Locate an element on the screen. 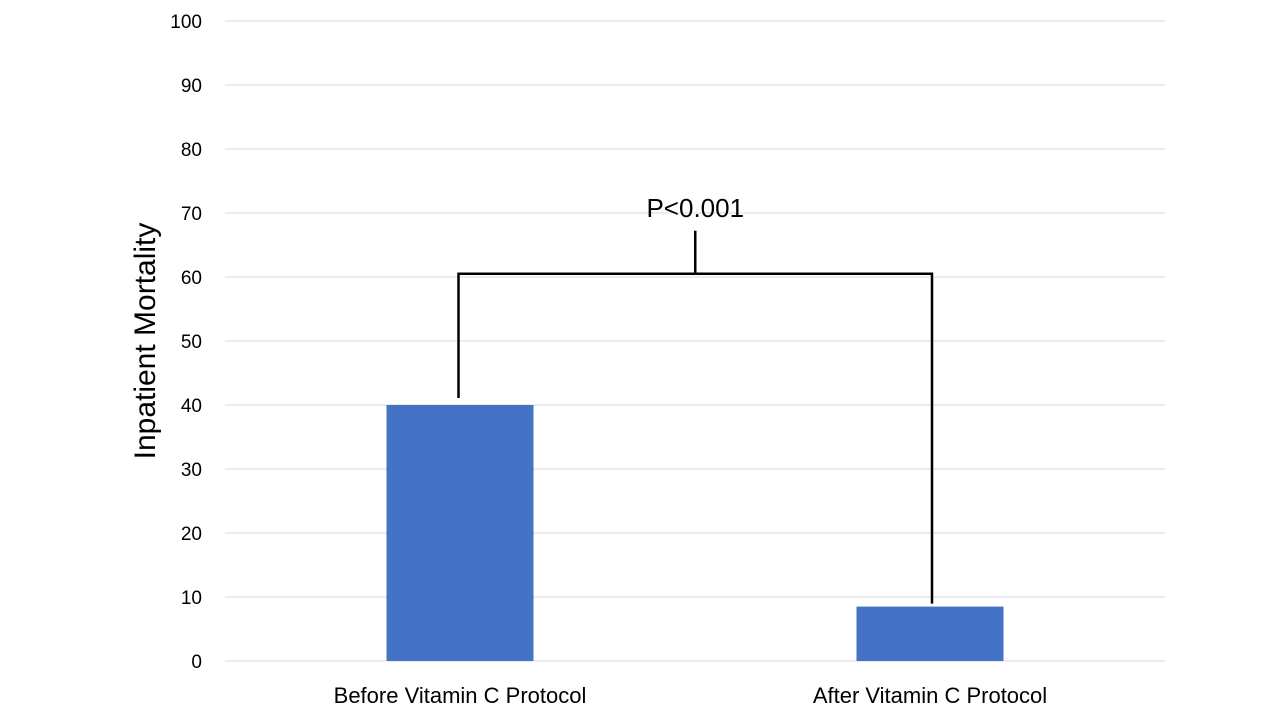  y-tick-label: 10 is located at coordinates (191, 598).